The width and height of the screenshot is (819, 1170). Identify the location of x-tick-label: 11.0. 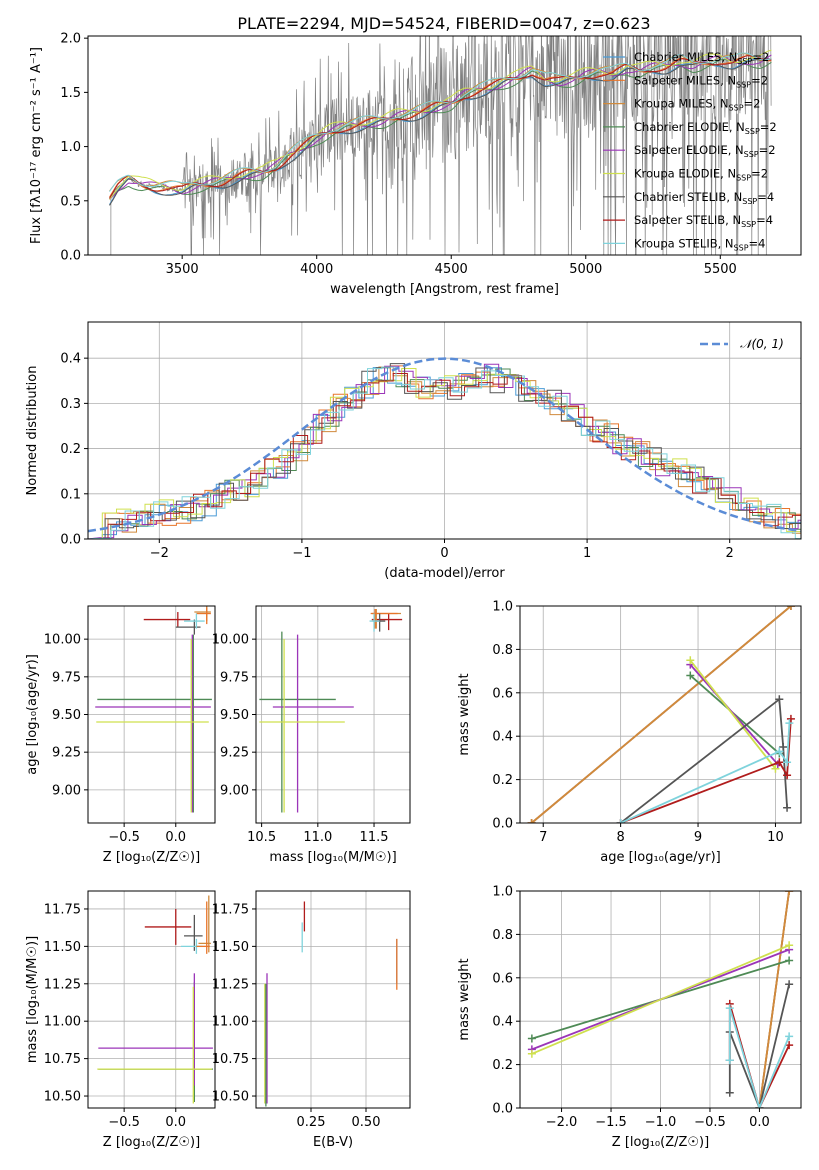
(317, 837).